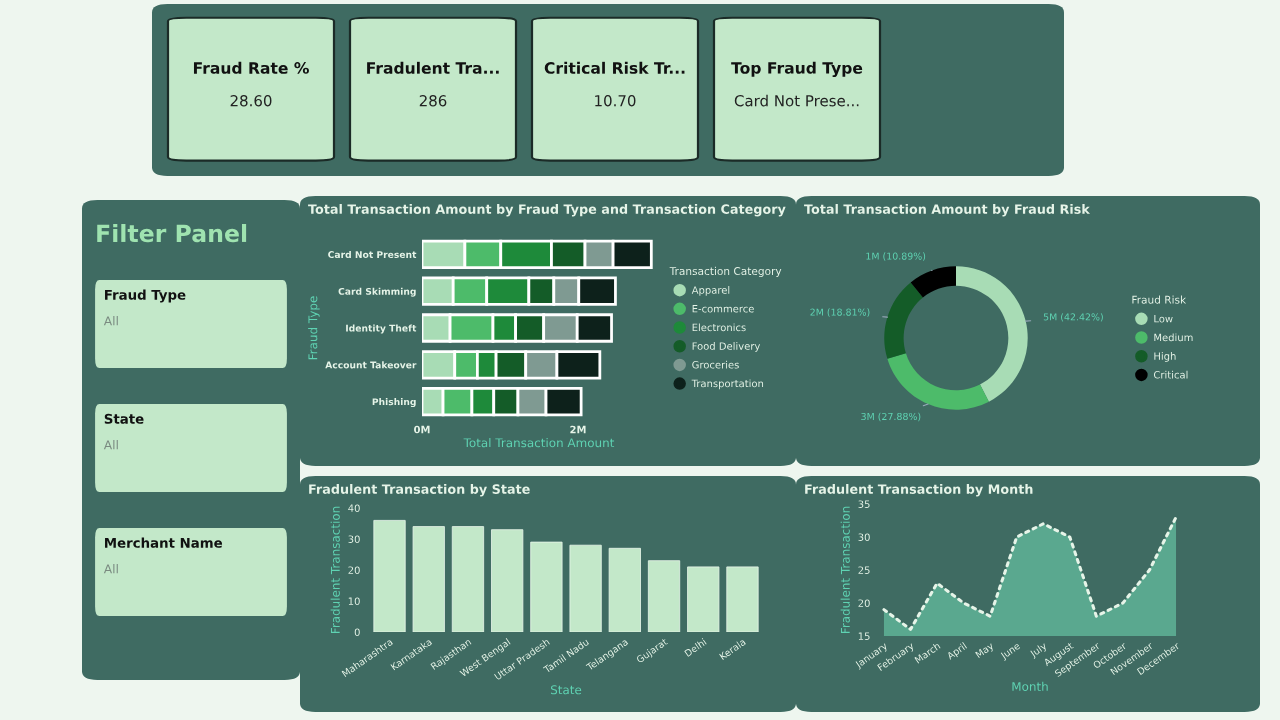 Image resolution: width=1280 pixels, height=720 pixels. I want to click on text: Filter Panel, so click(172, 233).